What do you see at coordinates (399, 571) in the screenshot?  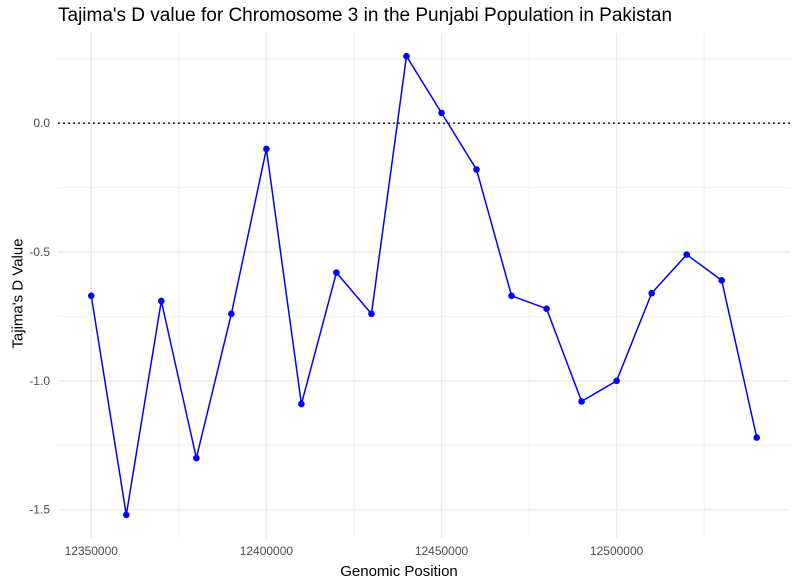 I see `x-axis-label: Genomic Position` at bounding box center [399, 571].